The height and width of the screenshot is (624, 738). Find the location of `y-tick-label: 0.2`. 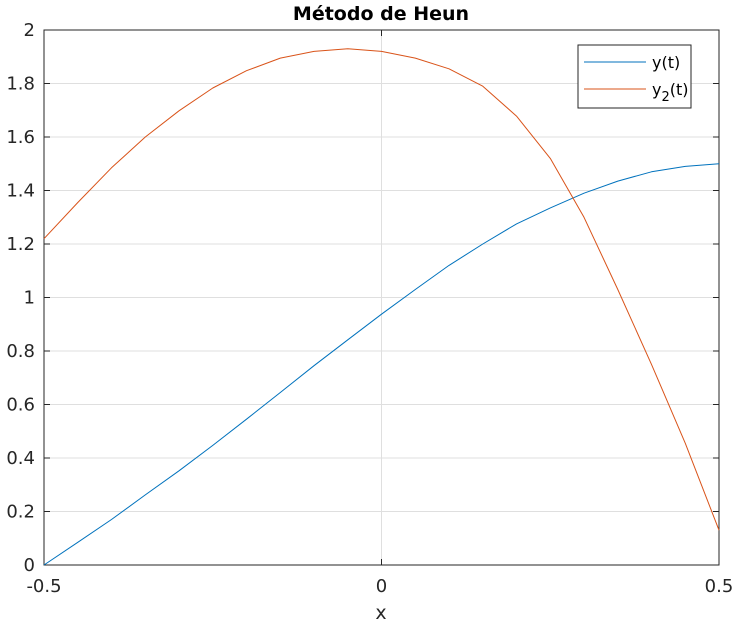

y-tick-label: 0.2 is located at coordinates (20, 512).